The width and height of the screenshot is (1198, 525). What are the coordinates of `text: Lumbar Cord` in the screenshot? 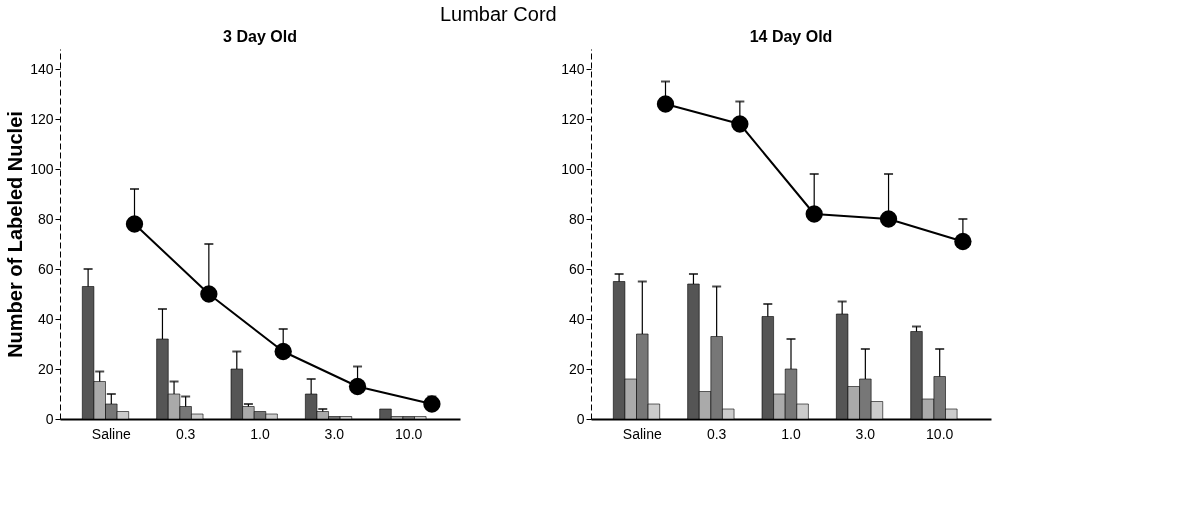 It's located at (498, 14).